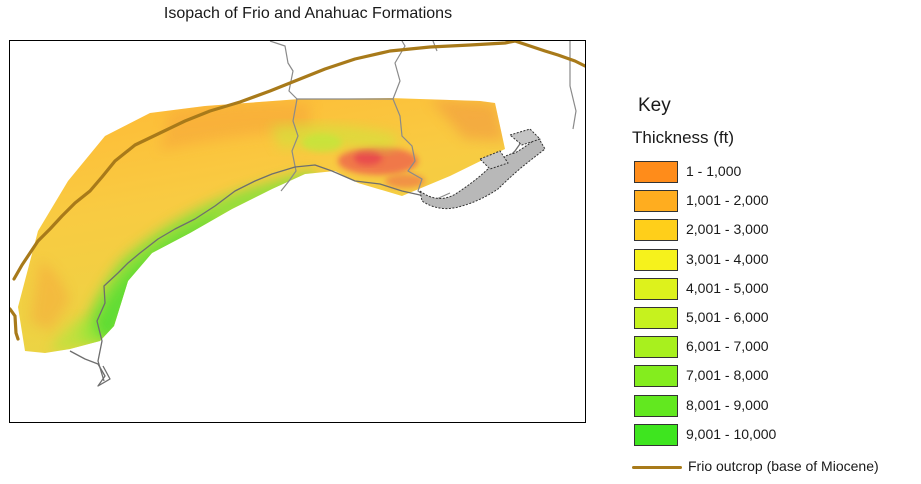  Describe the element at coordinates (727, 287) in the screenshot. I see `legend-item-label: 4,001 - 5,000` at that location.